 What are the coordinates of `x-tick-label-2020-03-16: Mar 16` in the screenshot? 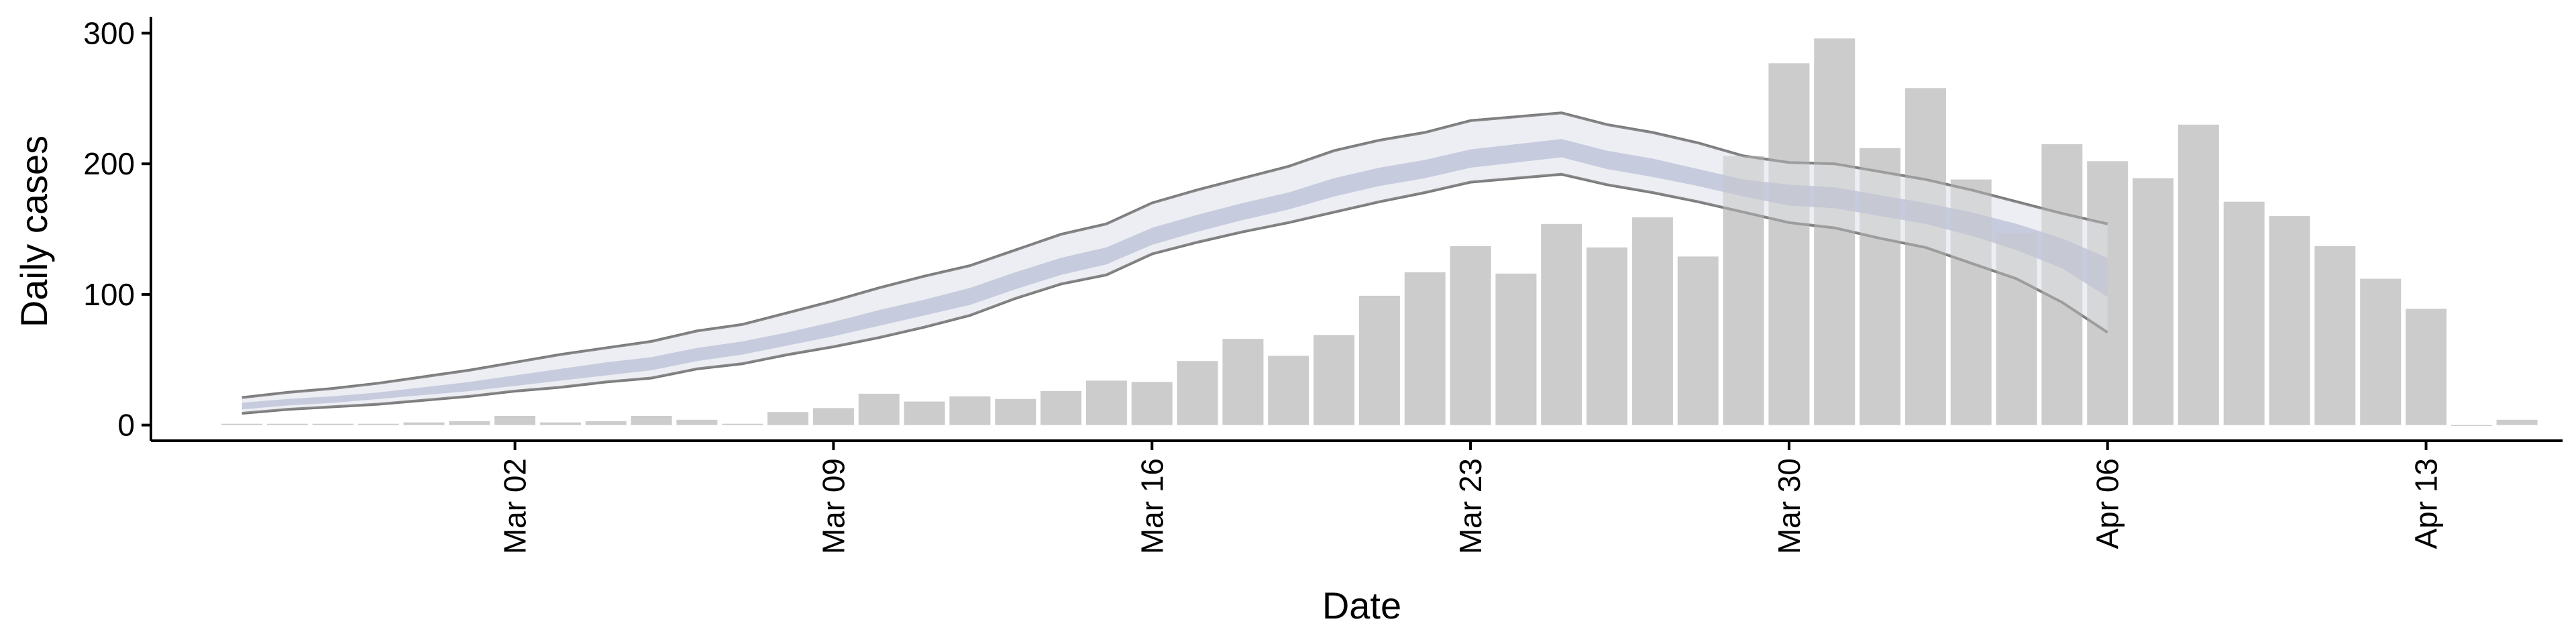 It's located at (1151, 506).